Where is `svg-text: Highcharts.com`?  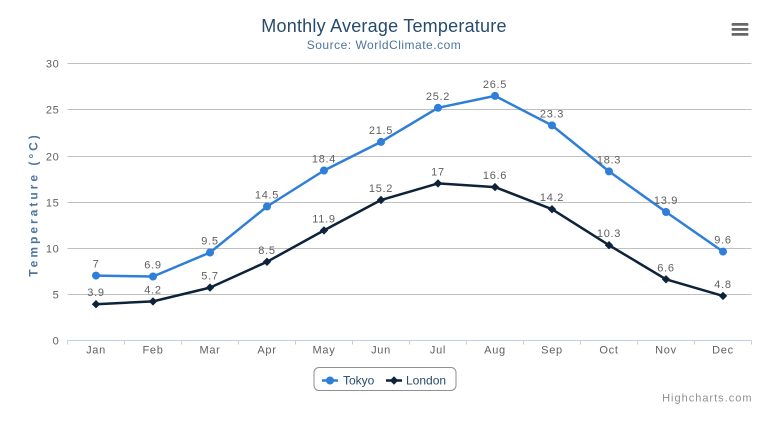 svg-text: Highcharts.com is located at coordinates (707, 399).